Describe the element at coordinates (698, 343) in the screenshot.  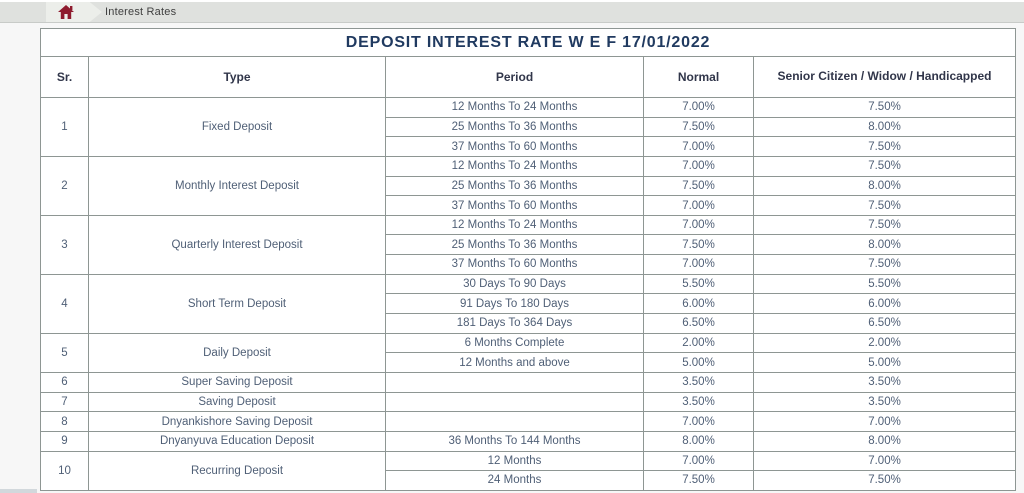
I see `normal-rate-cell: 2.00%` at that location.